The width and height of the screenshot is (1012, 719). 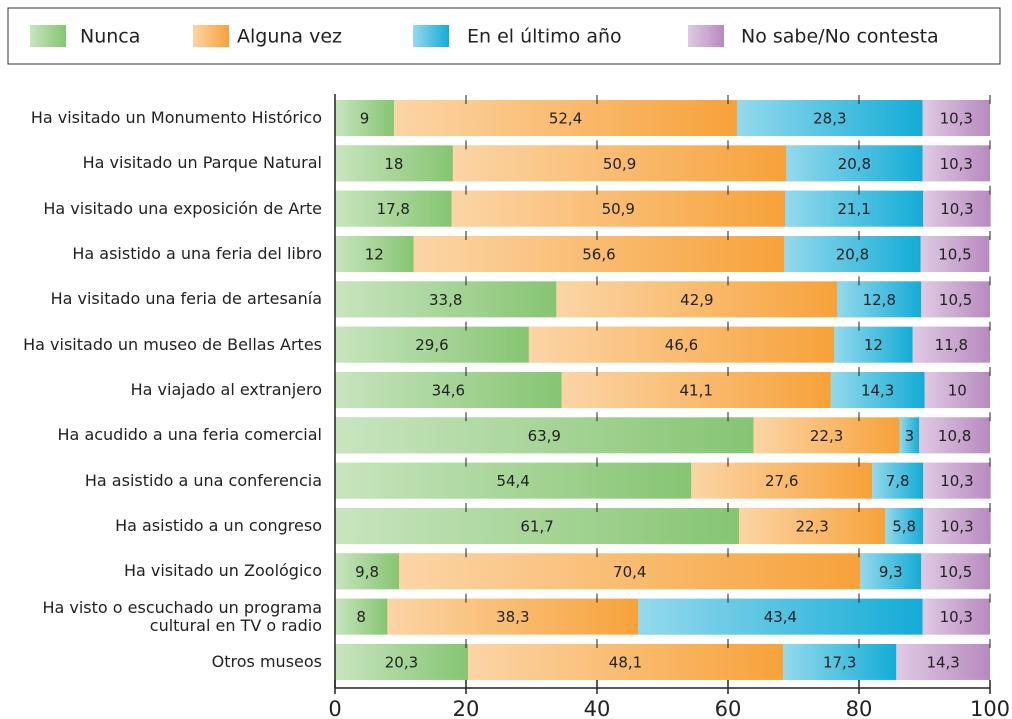 What do you see at coordinates (728, 708) in the screenshot?
I see `x-tick-label: 60` at bounding box center [728, 708].